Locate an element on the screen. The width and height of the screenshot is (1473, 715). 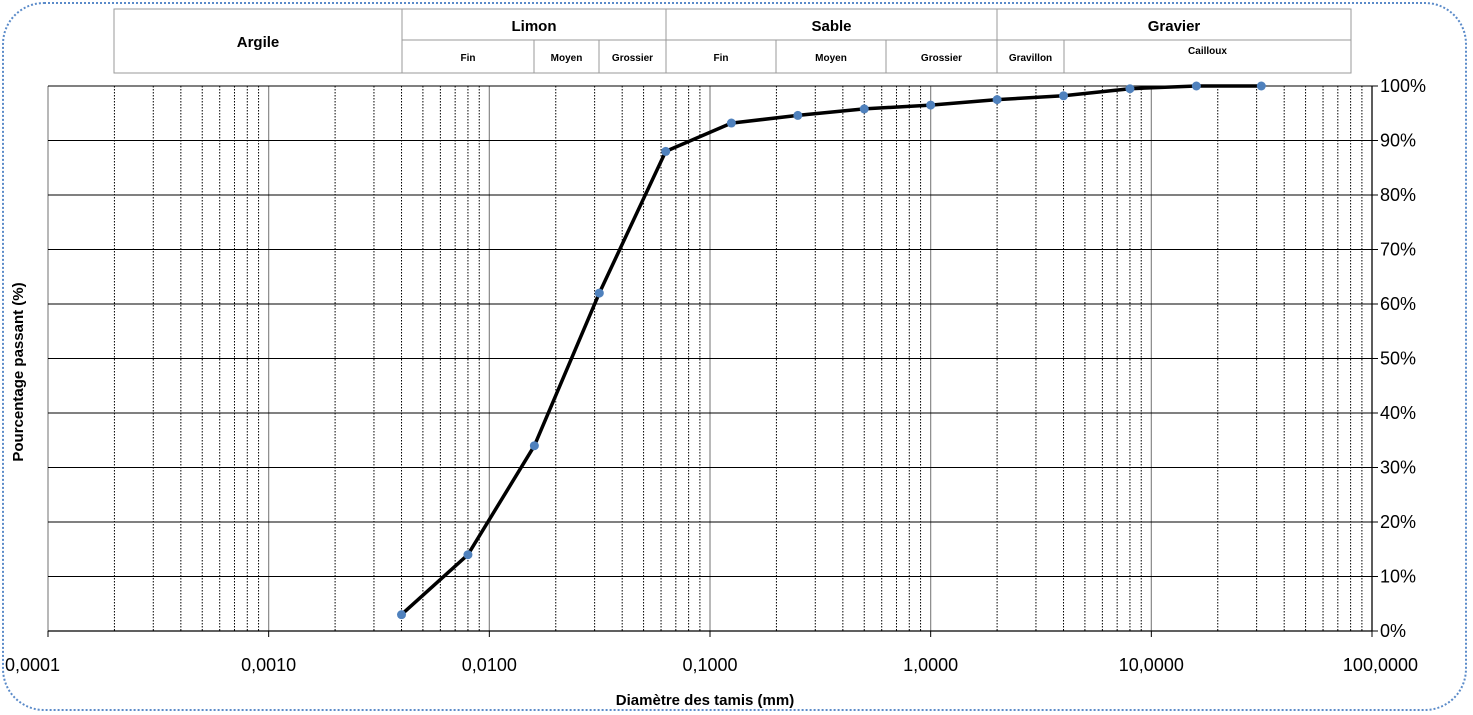
y-tick-label: 0% is located at coordinates (1393, 631).